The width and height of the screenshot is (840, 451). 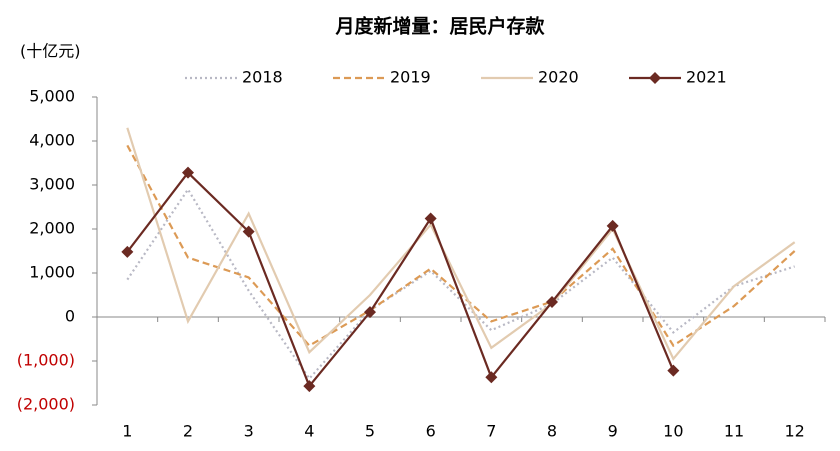 What do you see at coordinates (52, 140) in the screenshot?
I see `y-tick-label: 4,000` at bounding box center [52, 140].